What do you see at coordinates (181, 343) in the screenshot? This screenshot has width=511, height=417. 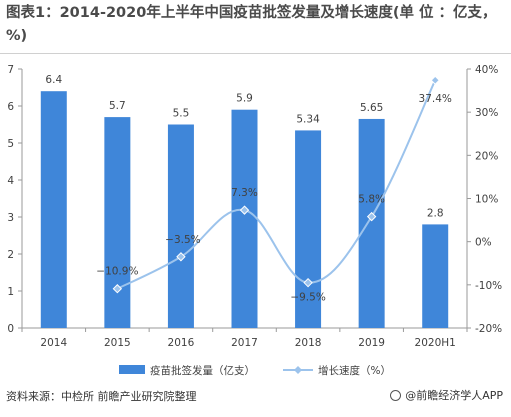 I see `x-tick-label: 2016` at bounding box center [181, 343].